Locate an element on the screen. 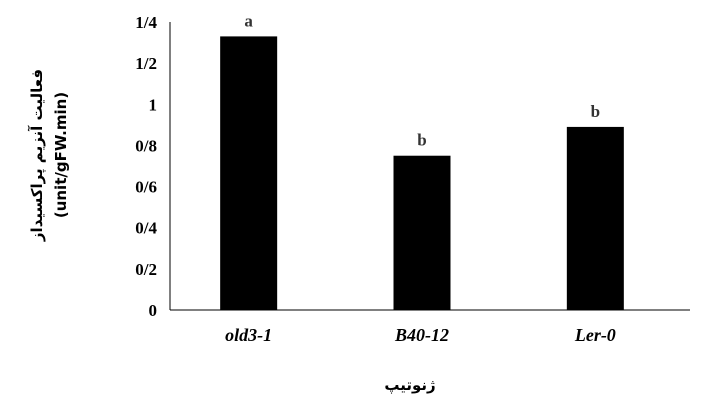 This screenshot has height=398, width=703. x-tick-label: B40-12 is located at coordinates (421, 335).